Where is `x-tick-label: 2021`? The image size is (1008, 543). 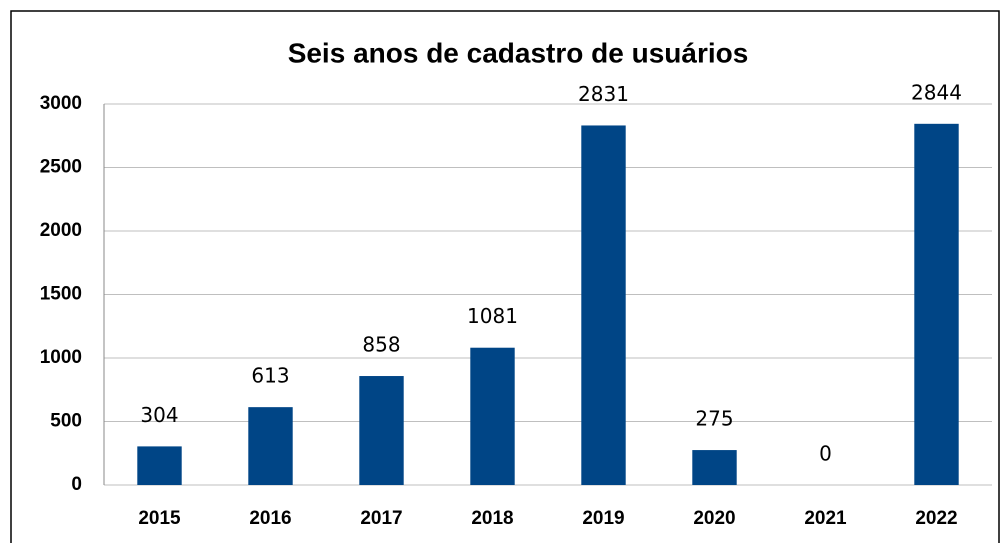
x-tick-label: 2021 is located at coordinates (825, 518).